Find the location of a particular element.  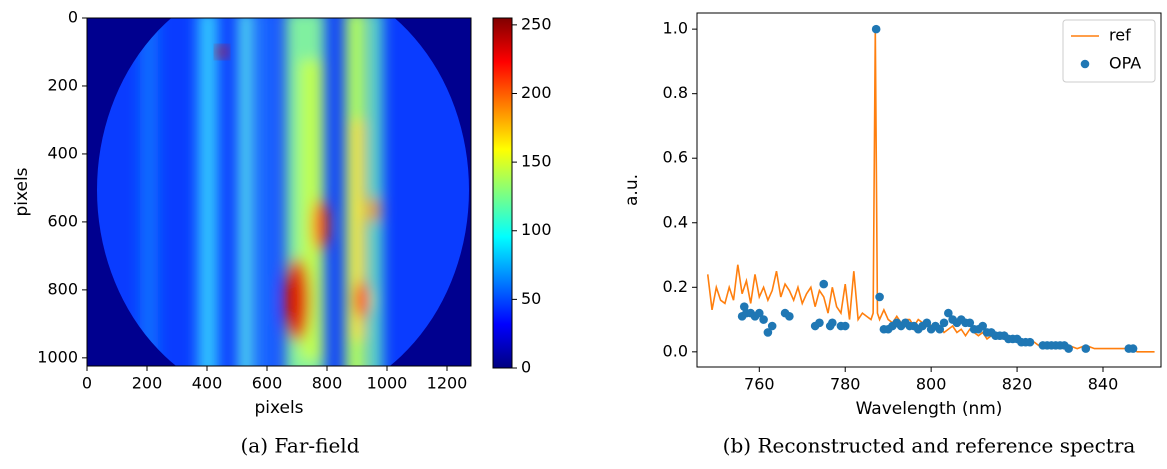

y-axis-label: a.u. is located at coordinates (632, 190).